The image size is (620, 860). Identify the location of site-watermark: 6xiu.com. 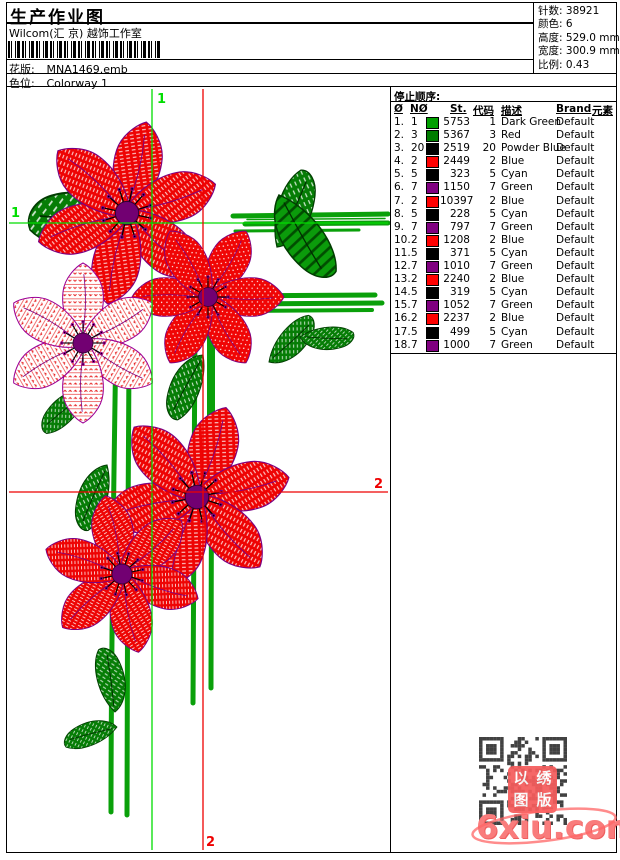
(544, 828).